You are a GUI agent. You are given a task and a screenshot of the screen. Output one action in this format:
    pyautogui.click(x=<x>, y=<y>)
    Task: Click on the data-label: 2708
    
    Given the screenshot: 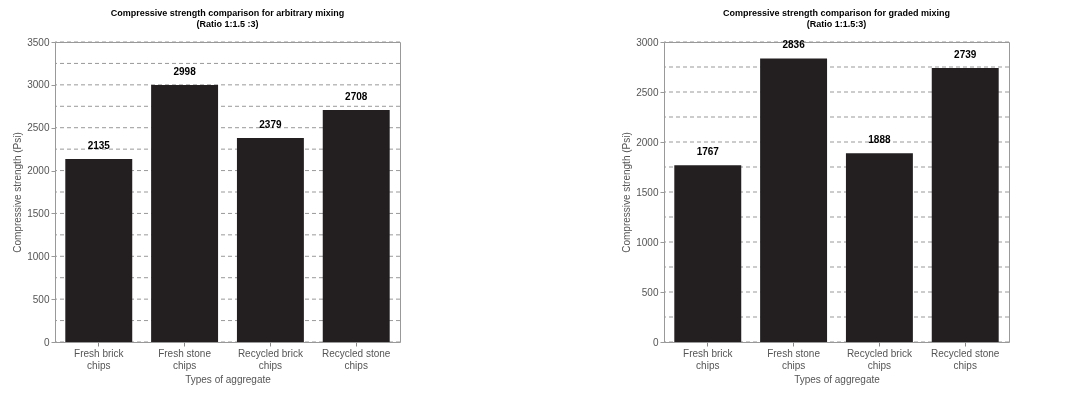 What is the action you would take?
    pyautogui.click(x=356, y=96)
    